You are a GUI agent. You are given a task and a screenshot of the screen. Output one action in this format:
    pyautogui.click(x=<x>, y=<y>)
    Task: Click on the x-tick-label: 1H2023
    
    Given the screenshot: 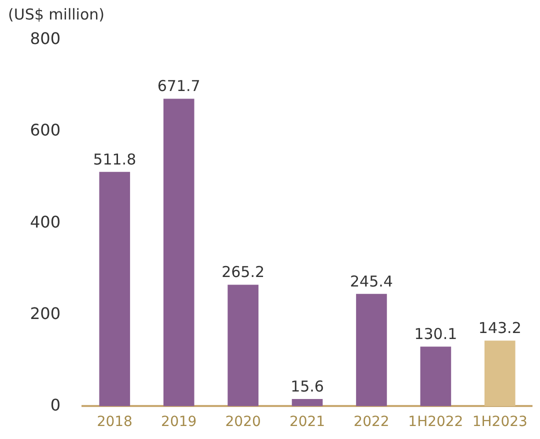 What is the action you would take?
    pyautogui.click(x=500, y=422)
    